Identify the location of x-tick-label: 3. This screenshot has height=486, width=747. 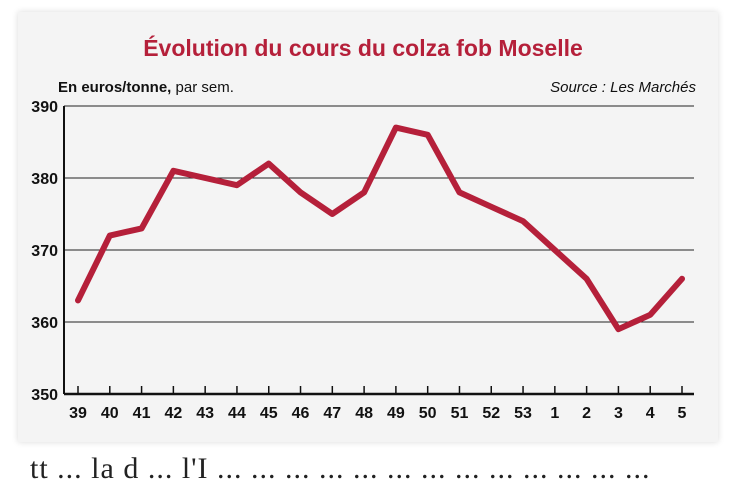
(618, 413).